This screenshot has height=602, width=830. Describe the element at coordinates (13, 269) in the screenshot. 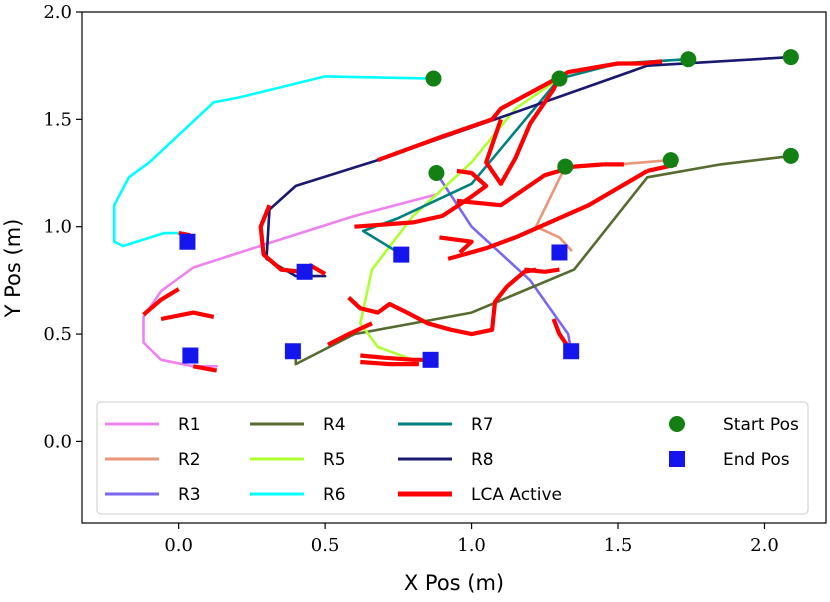

I see `y-axis-label: Y Pos (m)` at that location.